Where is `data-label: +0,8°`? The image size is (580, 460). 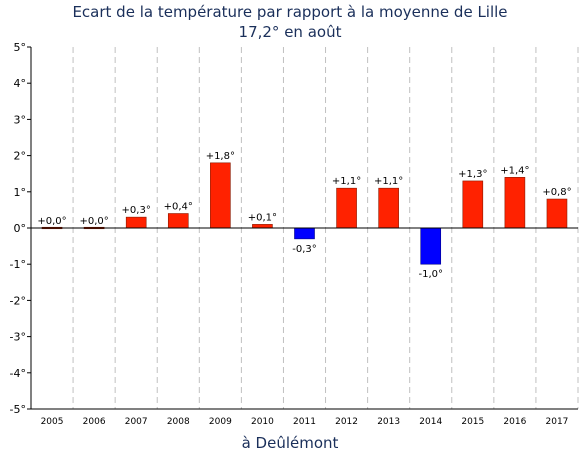
data-label: +0,8° is located at coordinates (556, 192).